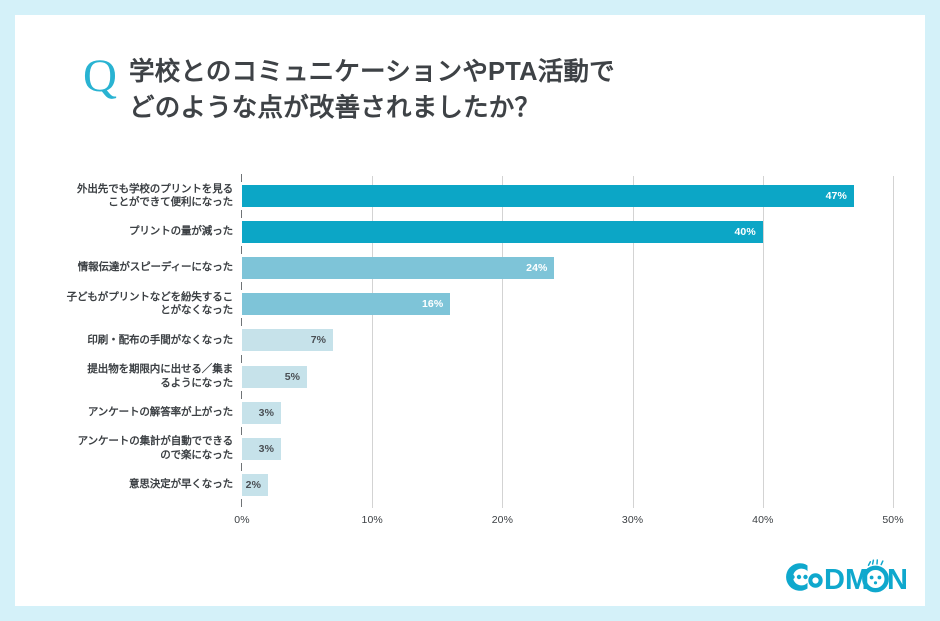 The width and height of the screenshot is (940, 621). I want to click on logo-letters-dm: DM, so click(846, 580).